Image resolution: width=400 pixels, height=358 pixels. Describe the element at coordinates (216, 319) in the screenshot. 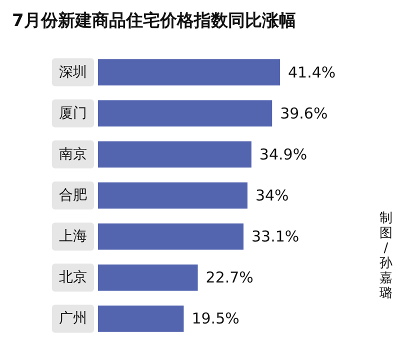

I see `data-label: 19.5%` at that location.